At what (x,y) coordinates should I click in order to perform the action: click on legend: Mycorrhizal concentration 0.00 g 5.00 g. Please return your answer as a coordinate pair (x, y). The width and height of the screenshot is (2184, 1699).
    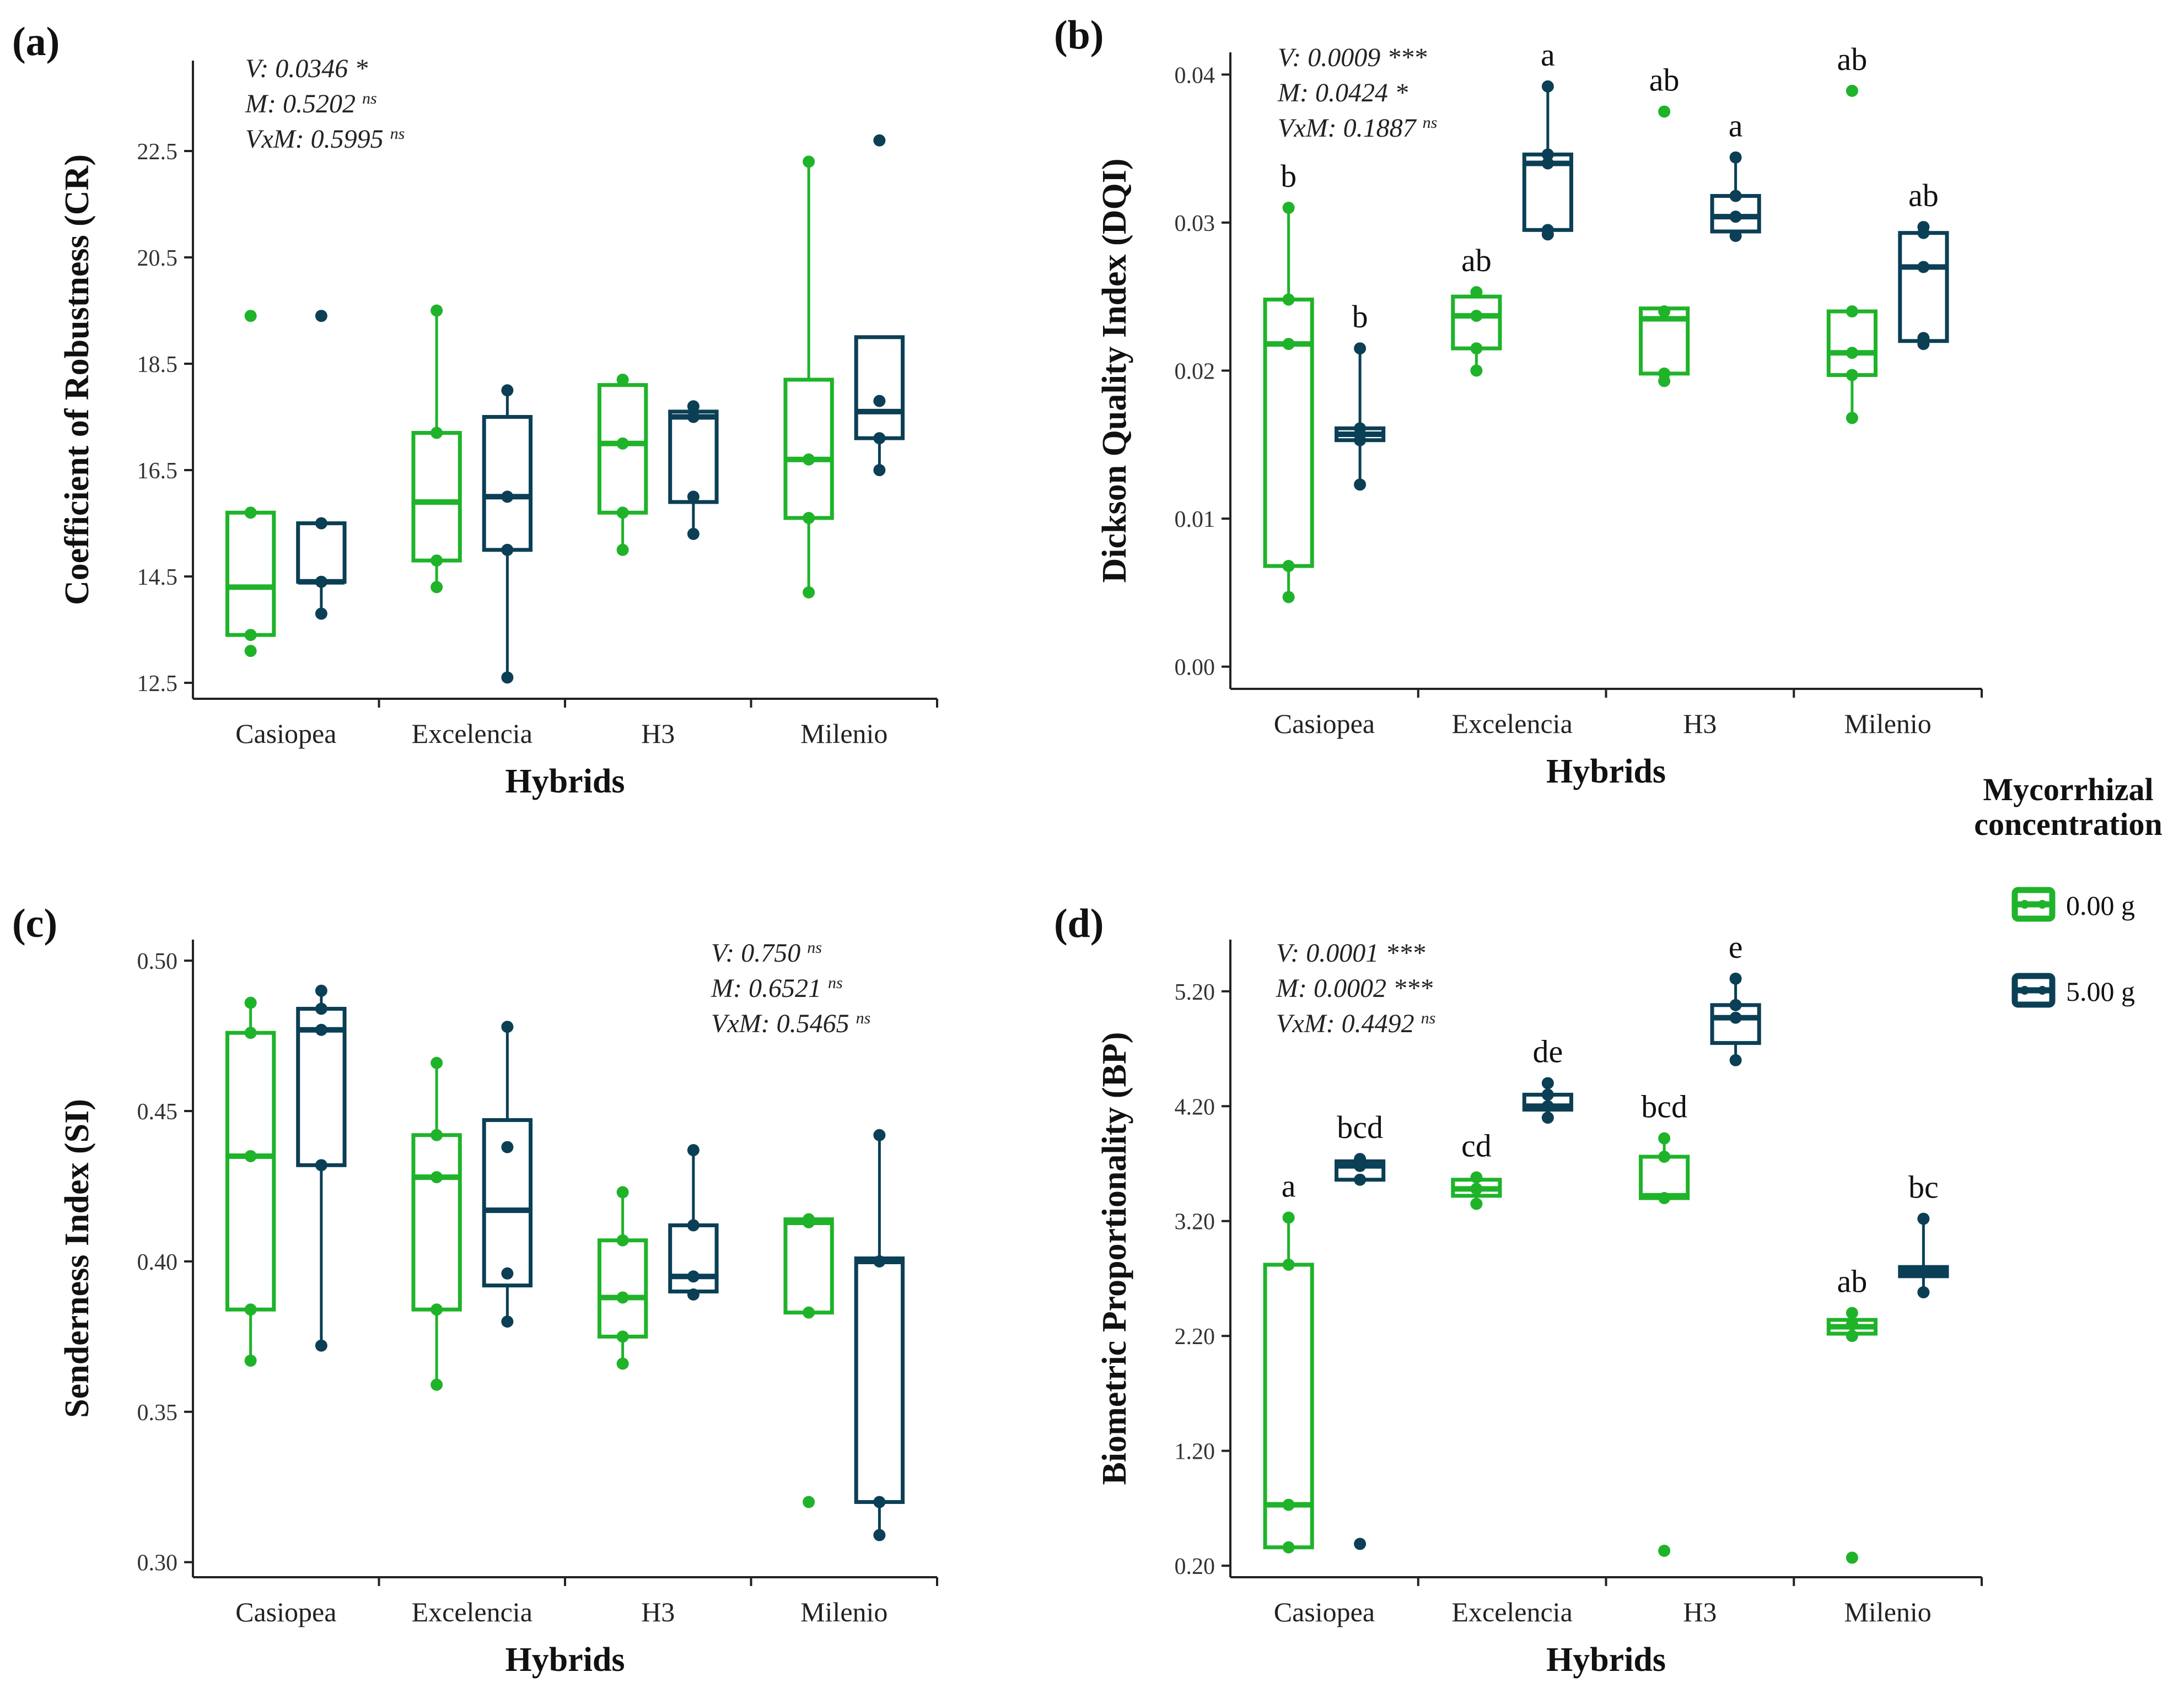
    Looking at the image, I should click on (2068, 890).